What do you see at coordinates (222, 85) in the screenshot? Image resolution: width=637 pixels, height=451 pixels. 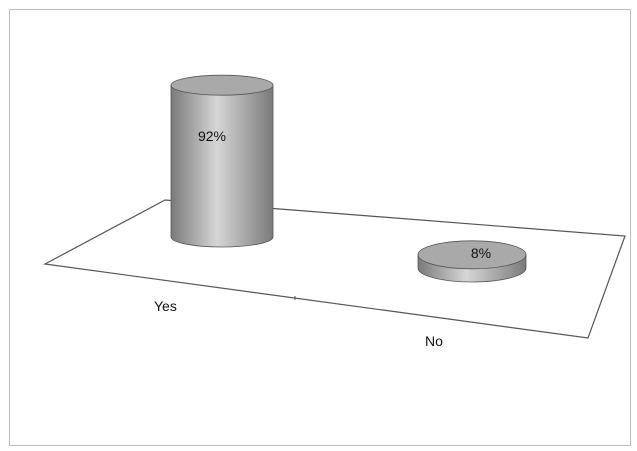 I see `cylinder-top-yes` at bounding box center [222, 85].